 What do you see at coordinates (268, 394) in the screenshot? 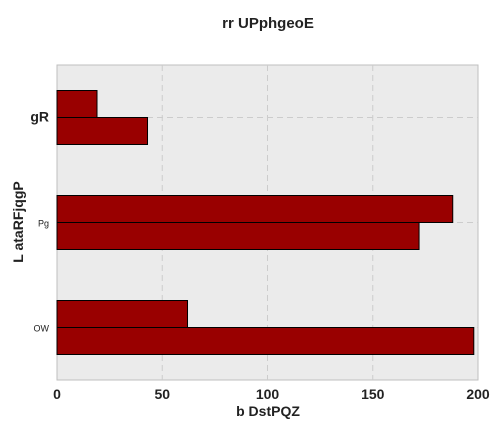
I see `x-tick-label: 100` at bounding box center [268, 394].